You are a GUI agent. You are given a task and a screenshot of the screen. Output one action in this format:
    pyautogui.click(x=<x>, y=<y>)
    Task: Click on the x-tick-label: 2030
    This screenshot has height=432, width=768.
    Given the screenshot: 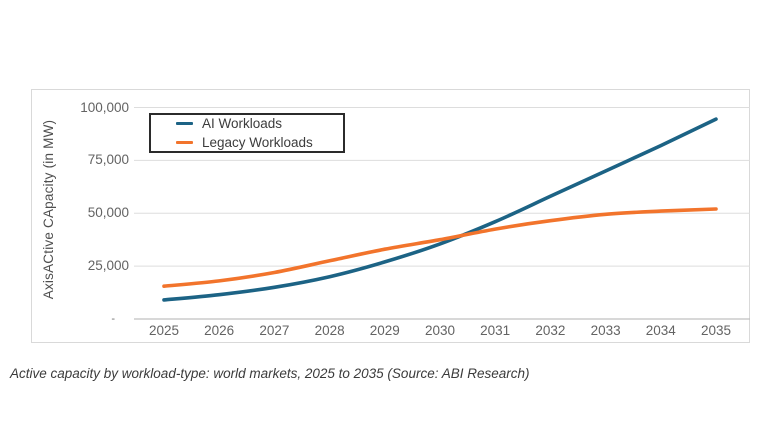 What is the action you would take?
    pyautogui.click(x=440, y=330)
    